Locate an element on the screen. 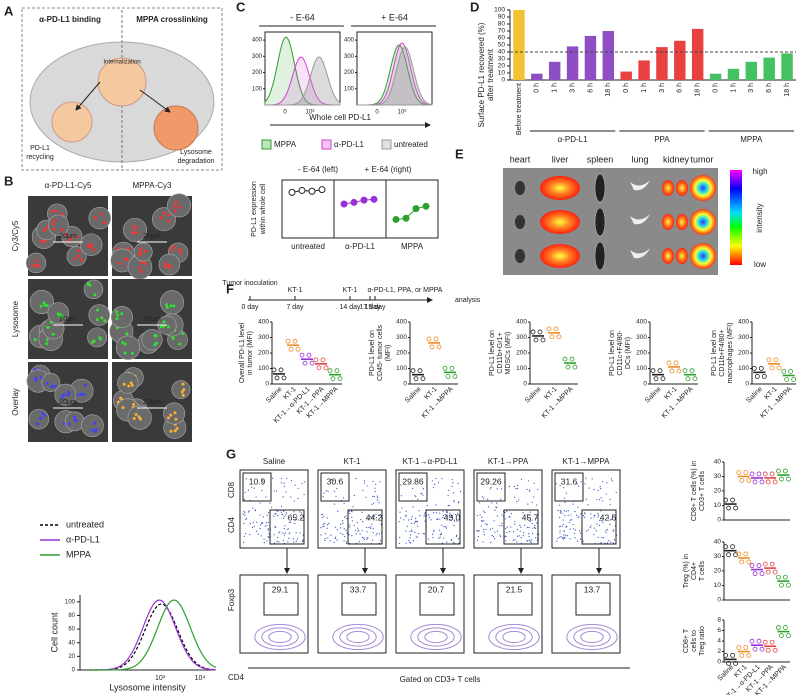 This screenshot has width=800, height=695. legend-swatch is located at coordinates (386, 144).